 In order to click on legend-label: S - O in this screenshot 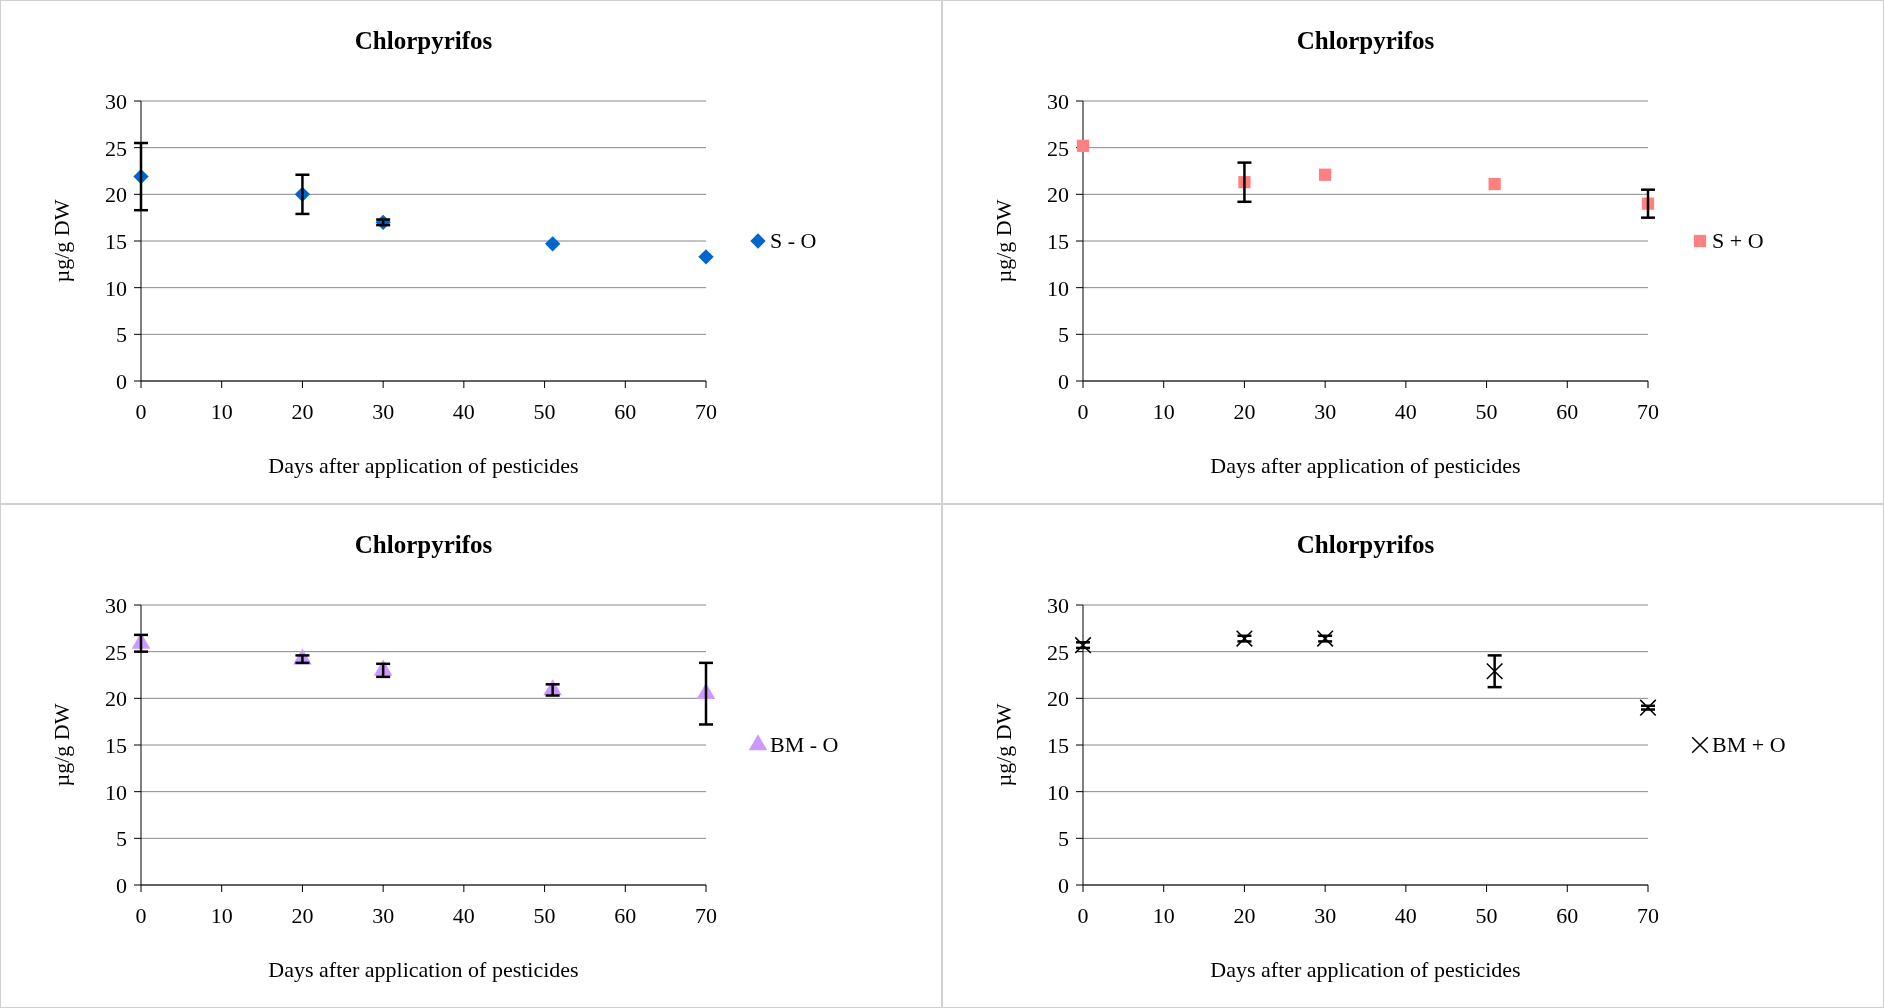, I will do `click(793, 240)`.